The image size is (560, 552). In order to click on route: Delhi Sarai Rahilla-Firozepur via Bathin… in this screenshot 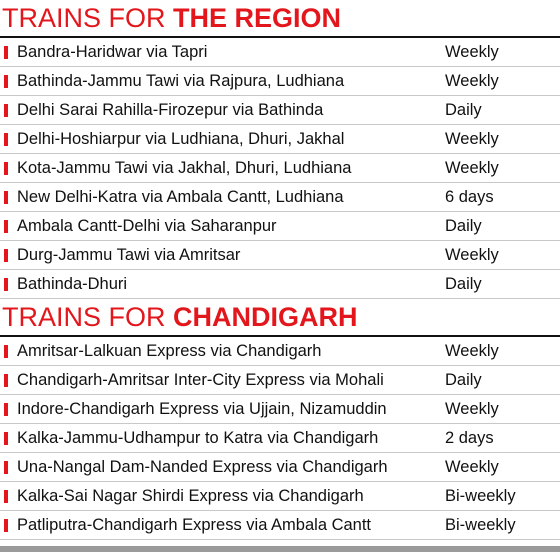, I will do `click(170, 110)`.